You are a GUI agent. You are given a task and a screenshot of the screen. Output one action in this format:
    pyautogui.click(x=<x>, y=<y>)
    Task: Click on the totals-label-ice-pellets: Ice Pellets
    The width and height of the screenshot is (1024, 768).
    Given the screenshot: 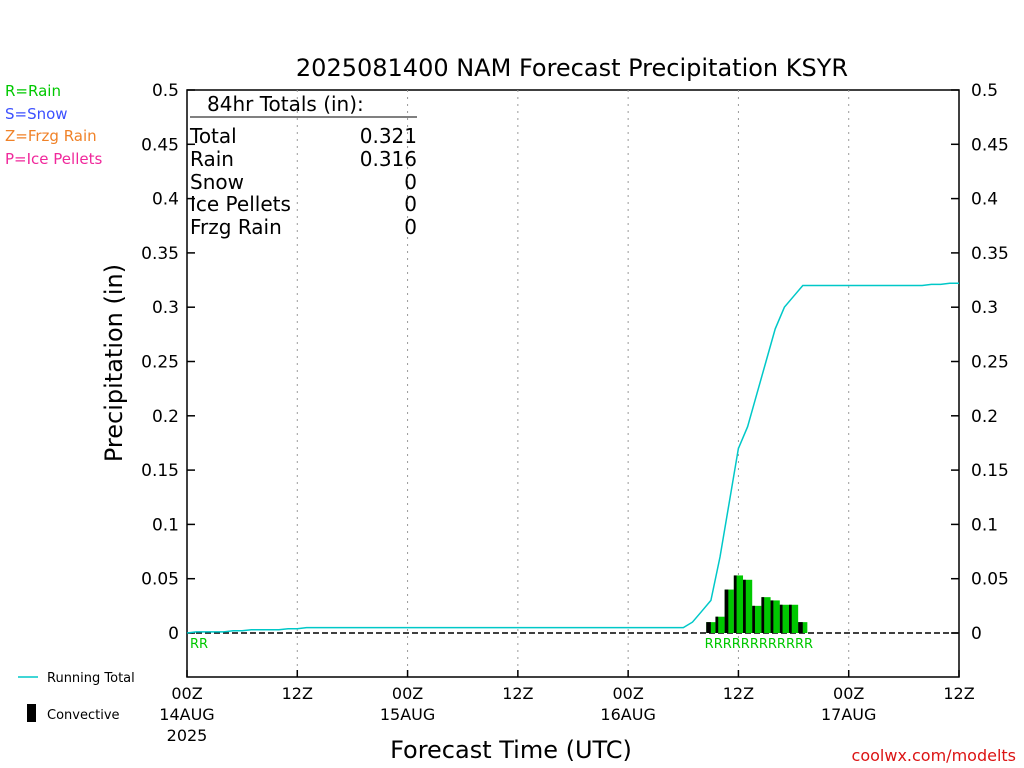 What is the action you would take?
    pyautogui.click(x=240, y=204)
    